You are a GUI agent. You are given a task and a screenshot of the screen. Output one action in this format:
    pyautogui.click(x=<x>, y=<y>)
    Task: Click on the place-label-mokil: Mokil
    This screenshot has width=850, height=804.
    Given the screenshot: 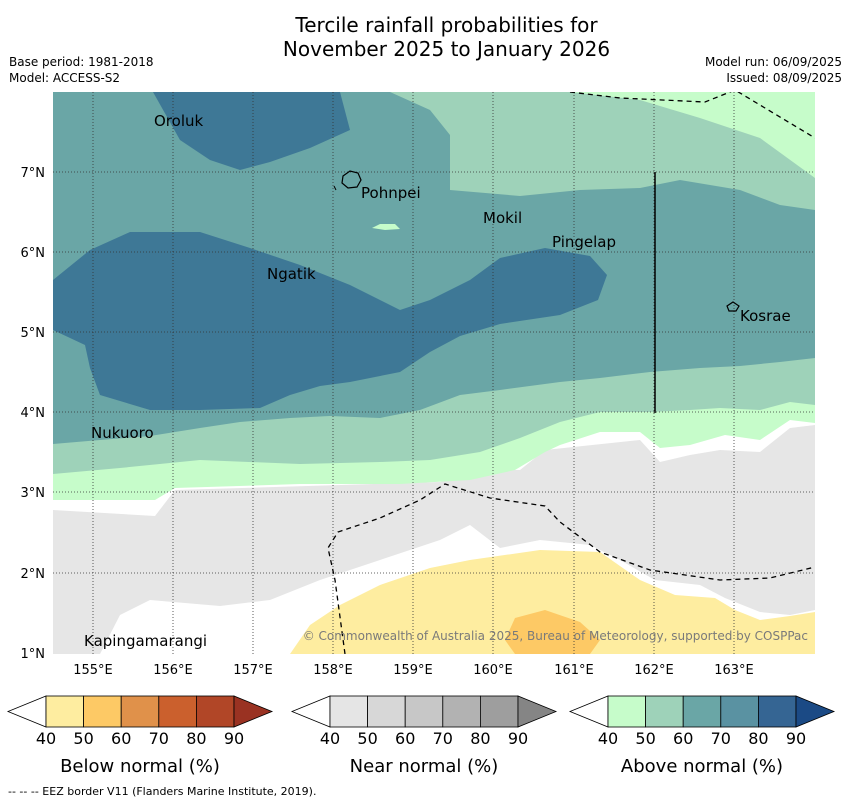 What is the action you would take?
    pyautogui.click(x=502, y=218)
    